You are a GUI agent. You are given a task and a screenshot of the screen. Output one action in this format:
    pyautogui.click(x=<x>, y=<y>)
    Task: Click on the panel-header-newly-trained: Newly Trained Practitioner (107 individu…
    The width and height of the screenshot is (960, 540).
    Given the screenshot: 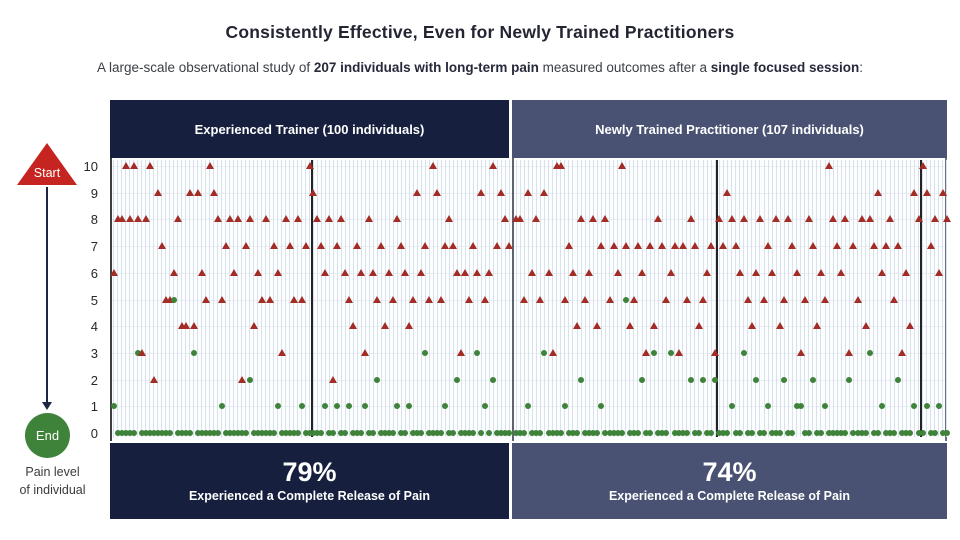 What is the action you would take?
    pyautogui.click(x=729, y=129)
    